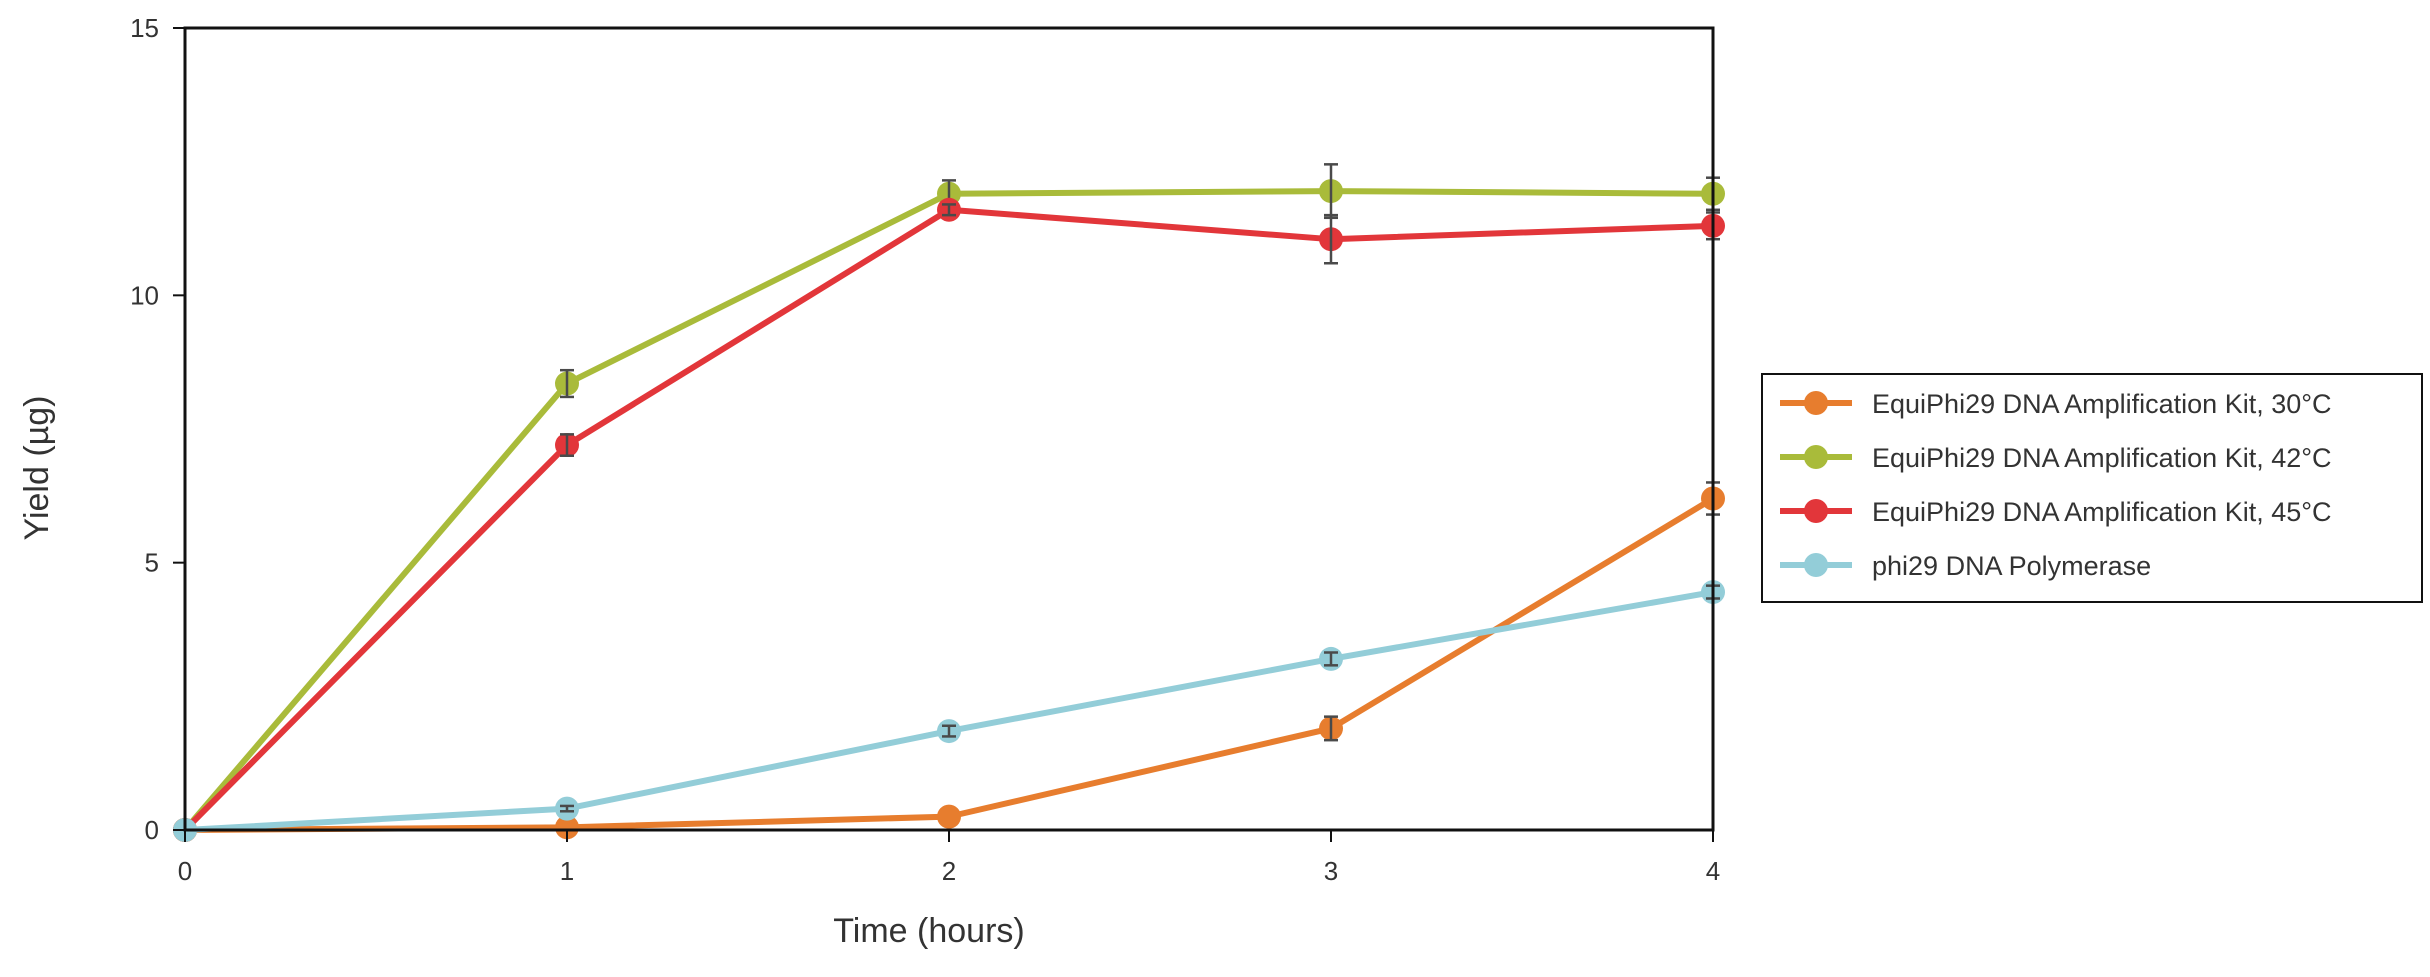  What do you see at coordinates (37, 468) in the screenshot?
I see `y-axis-title: Yield (µg)` at bounding box center [37, 468].